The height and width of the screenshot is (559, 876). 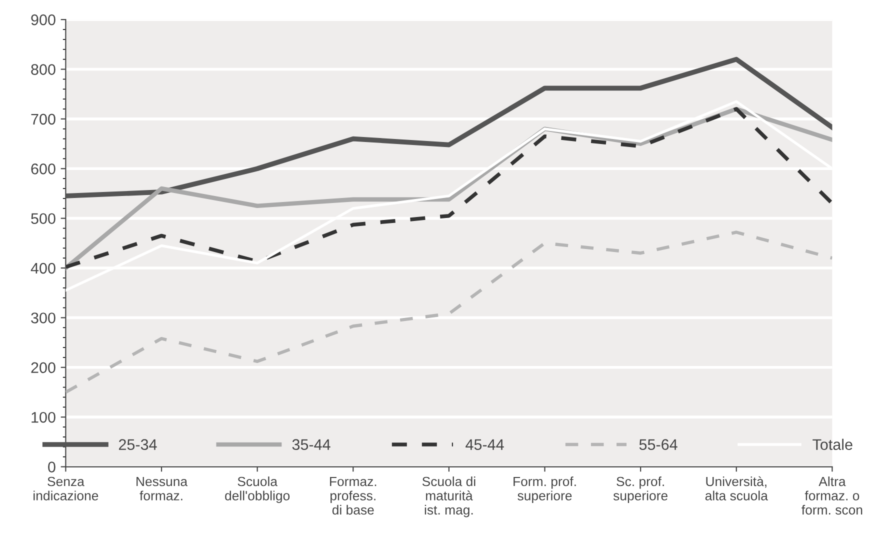 I want to click on x-tick-label: Scuola di maturità ist. mag., so click(x=449, y=497).